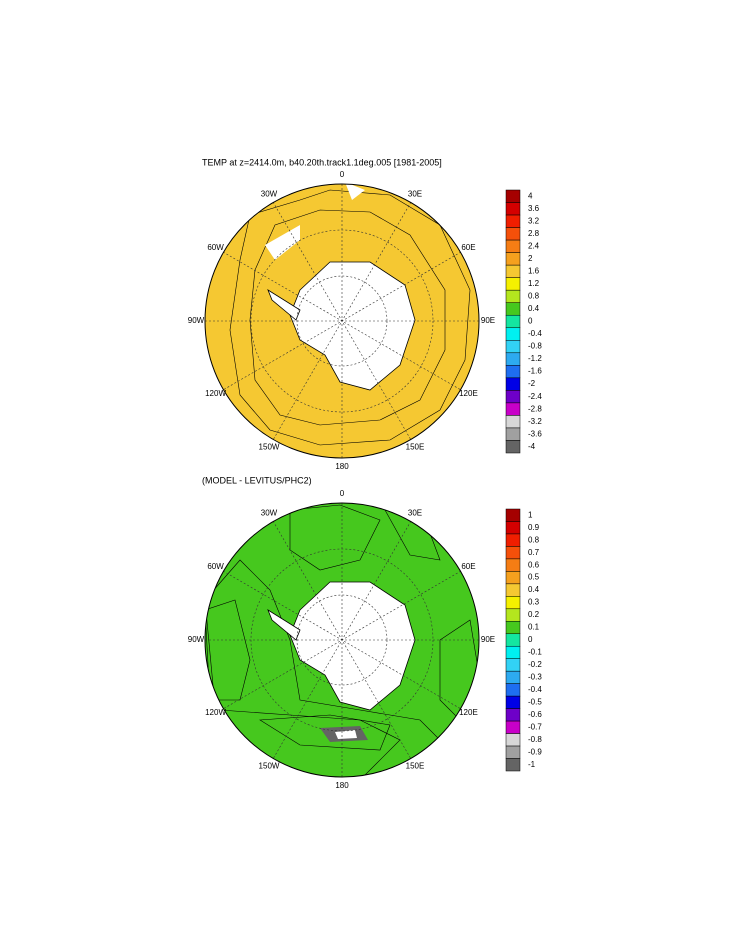  Describe the element at coordinates (534, 220) in the screenshot. I see `colorbar-label: 3.2` at that location.